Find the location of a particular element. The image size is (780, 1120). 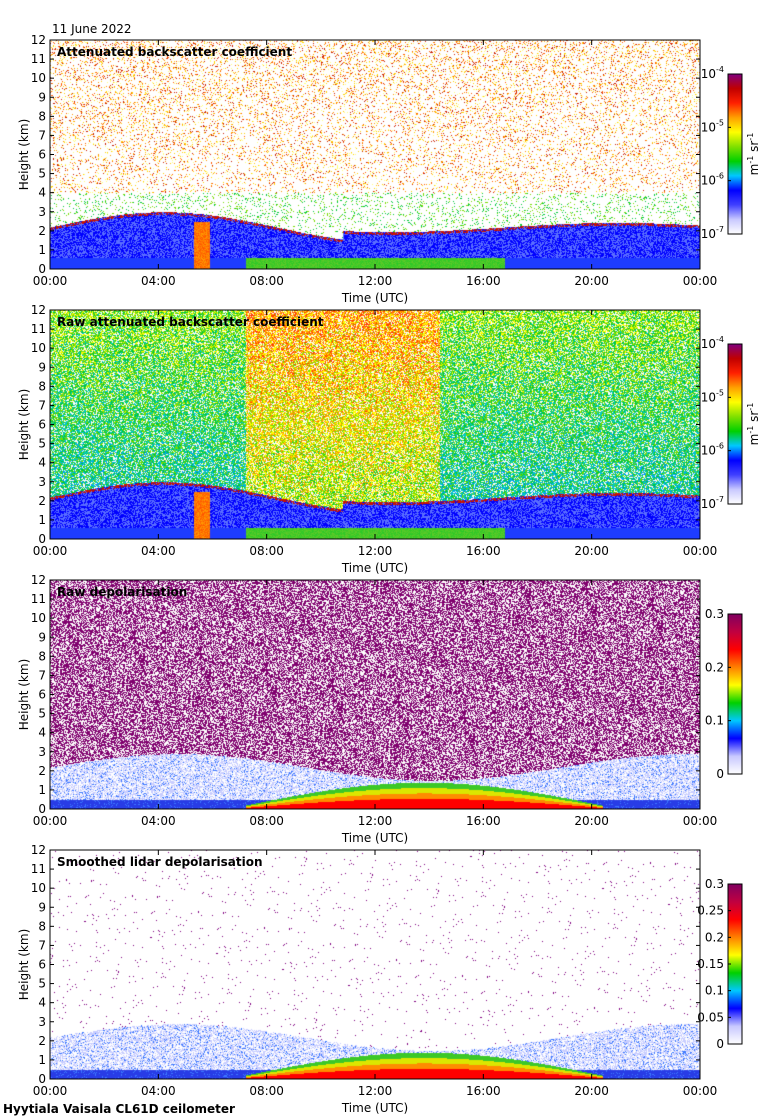

panel-title: Smoothed lidar depolarisation is located at coordinates (160, 862).